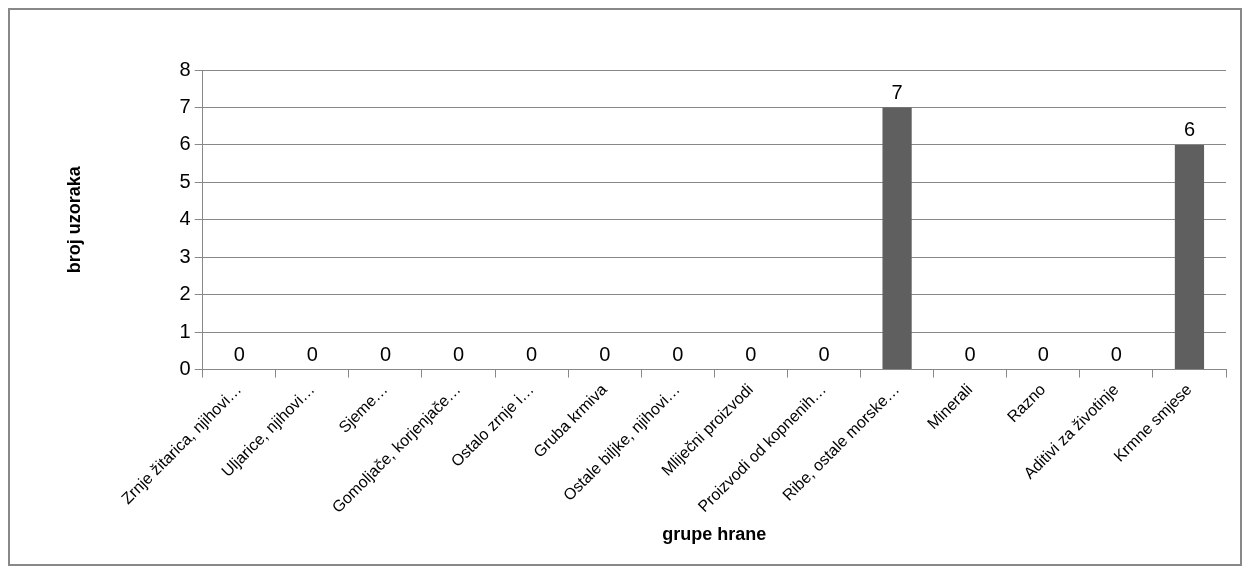 The image size is (1250, 574). I want to click on y-tick-label: 1, so click(185, 330).